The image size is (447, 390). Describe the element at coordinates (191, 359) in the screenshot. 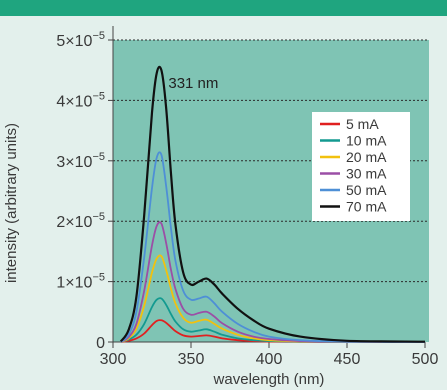

I see `x-tick-label: 350` at that location.